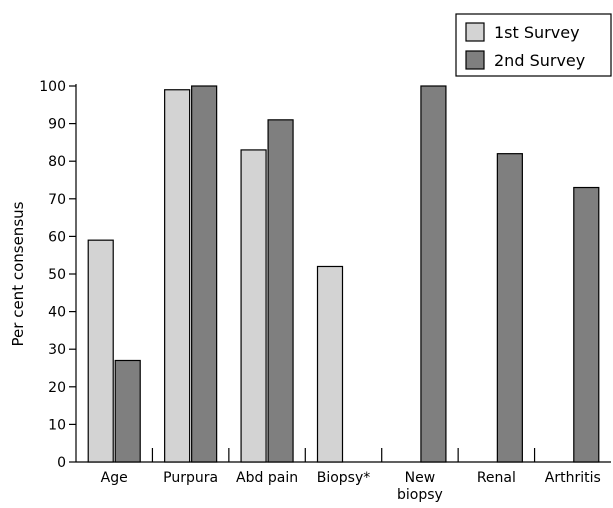  I want to click on x-category-label: Renal, so click(496, 478).